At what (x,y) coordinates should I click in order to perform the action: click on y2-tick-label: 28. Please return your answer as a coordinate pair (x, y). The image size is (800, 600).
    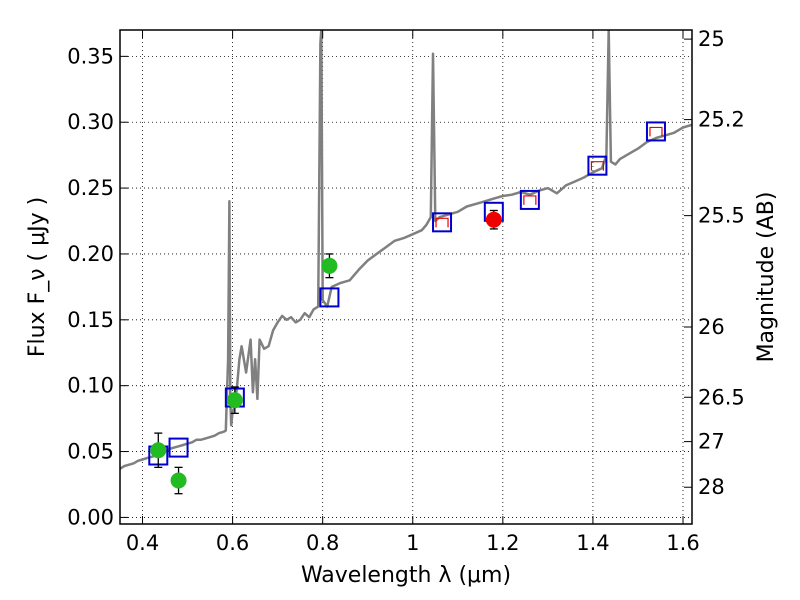
    Looking at the image, I should click on (711, 487).